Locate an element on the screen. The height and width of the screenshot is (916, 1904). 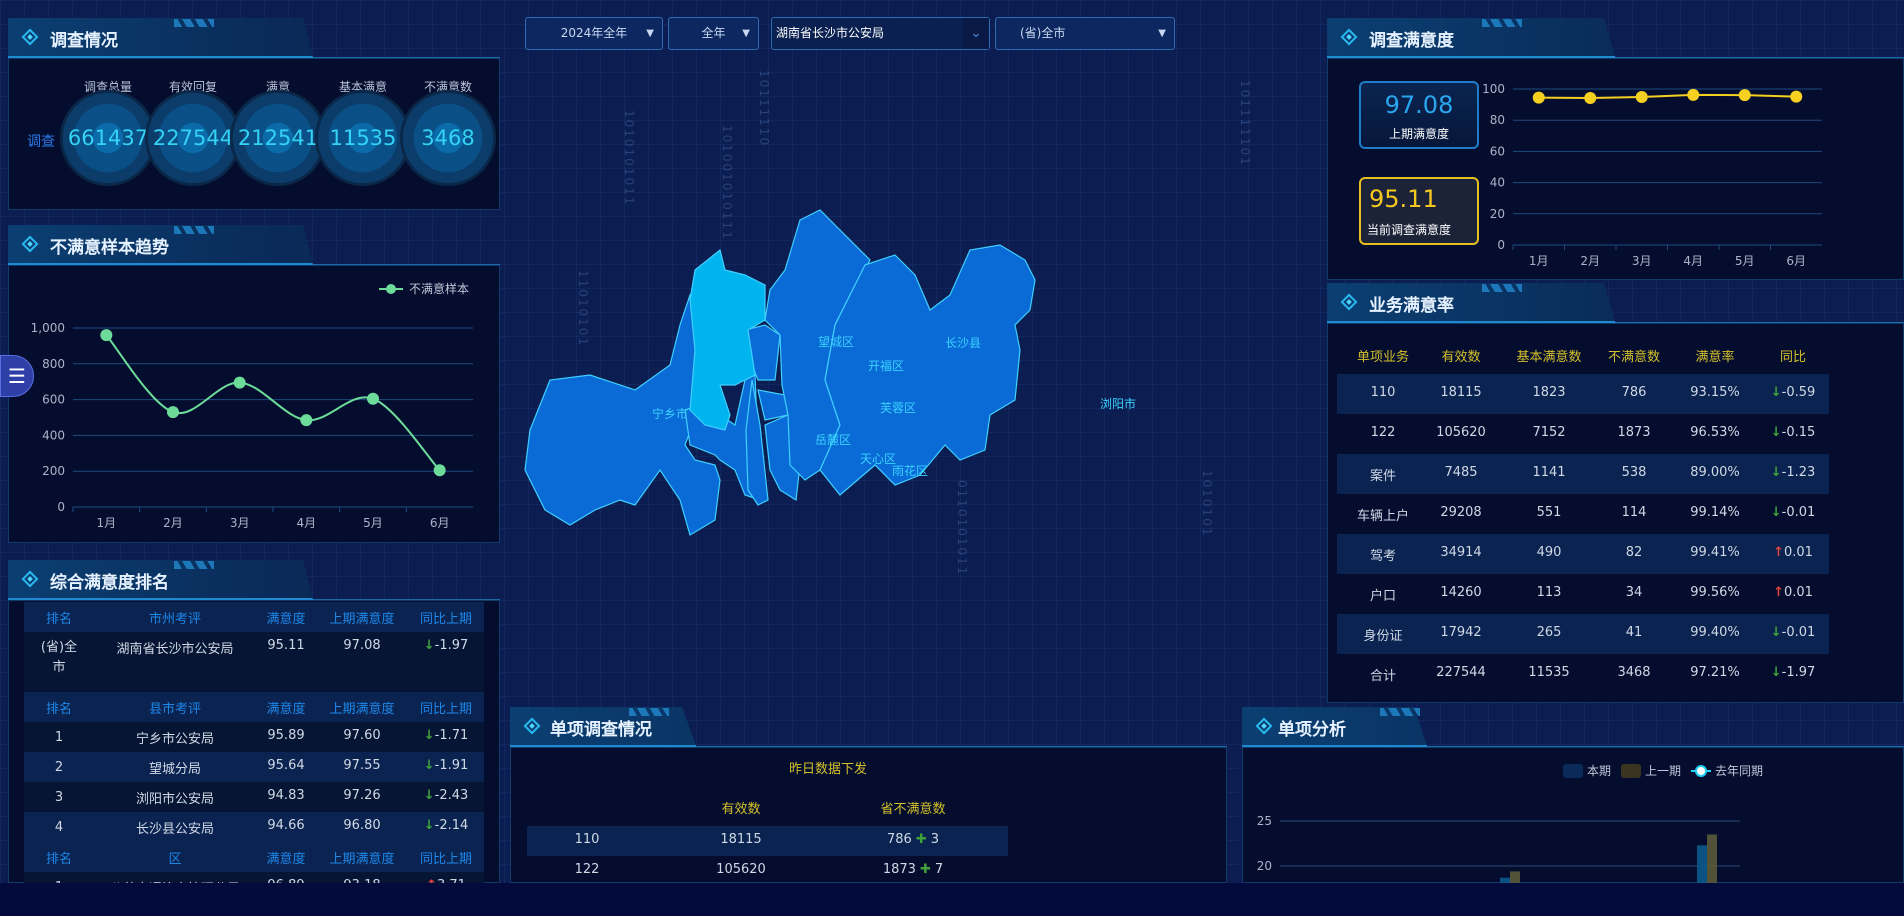
map-region-label: 开福区 is located at coordinates (886, 366).